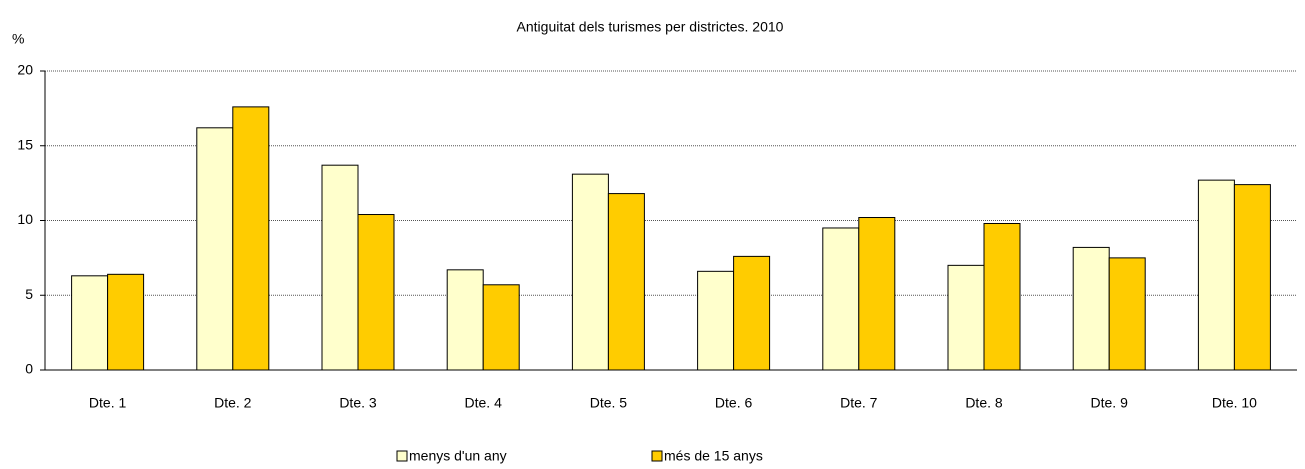  What do you see at coordinates (1234, 403) in the screenshot?
I see `x-tick-label: Dte. 10` at bounding box center [1234, 403].